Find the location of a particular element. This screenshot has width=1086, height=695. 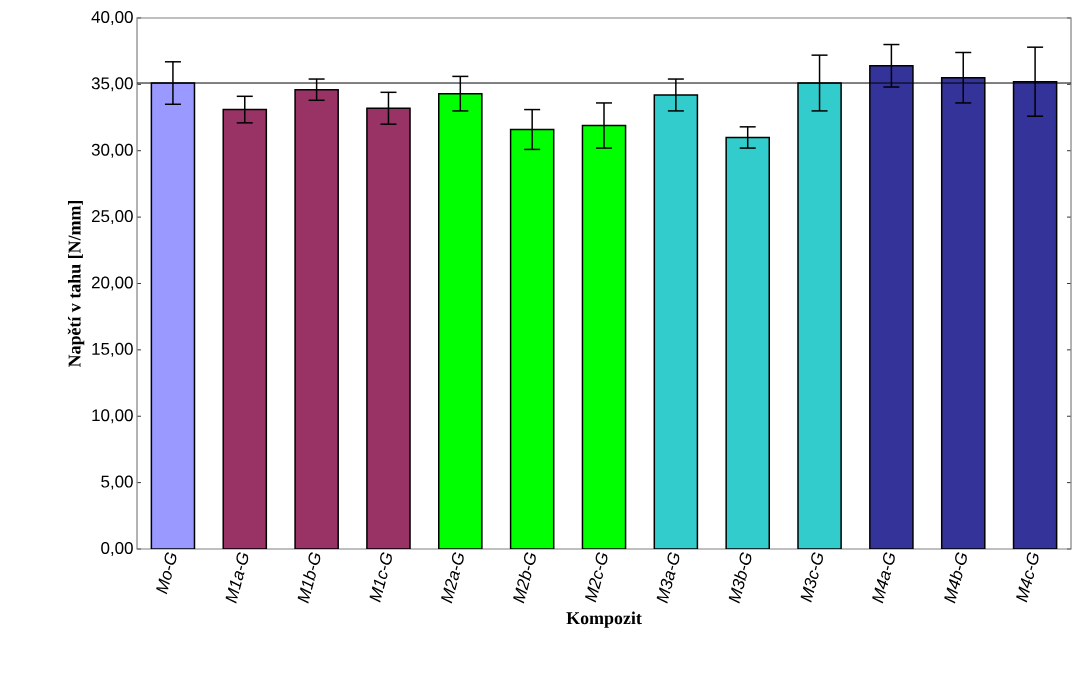

x-tick-label: M4b-G is located at coordinates (955, 578).